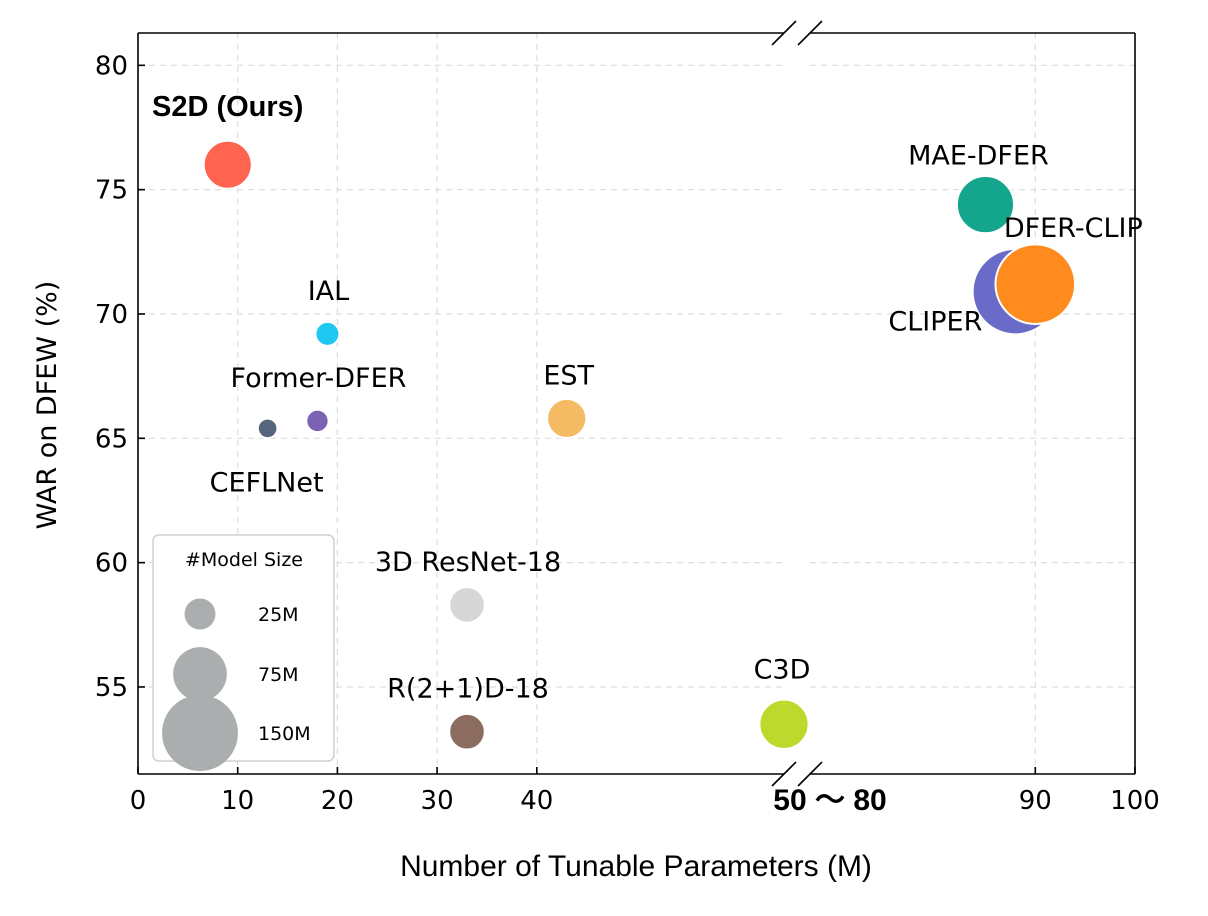 This screenshot has height=916, width=1208. What do you see at coordinates (227, 107) in the screenshot?
I see `point-label: S2D (Ours)` at bounding box center [227, 107].